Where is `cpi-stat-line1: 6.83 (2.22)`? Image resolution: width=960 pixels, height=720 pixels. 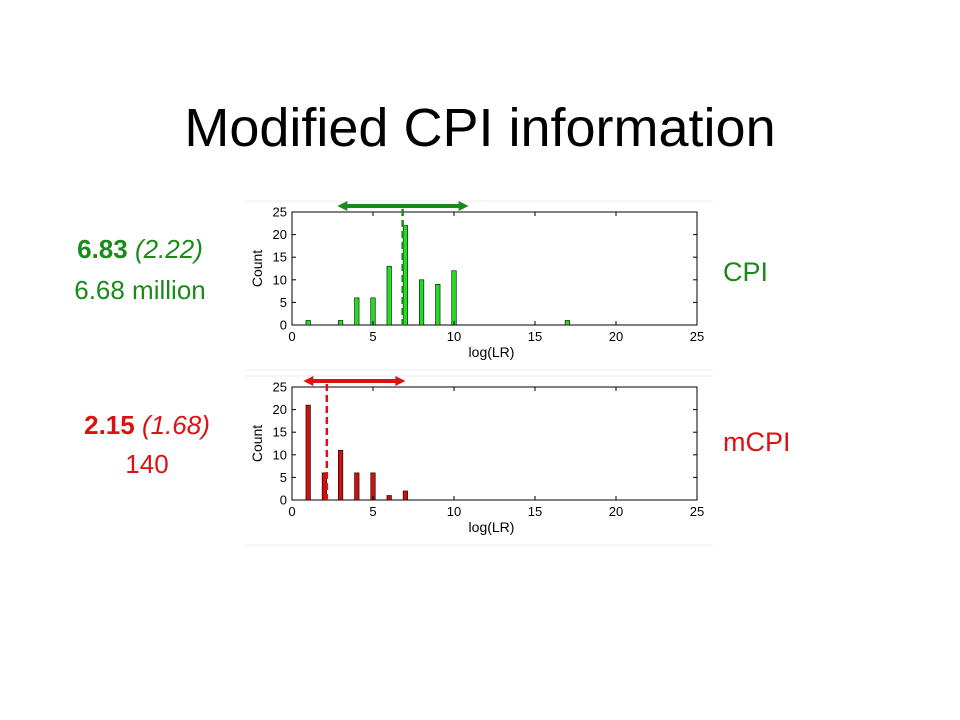 cpi-stat-line1: 6.83 (2.22) is located at coordinates (140, 249).